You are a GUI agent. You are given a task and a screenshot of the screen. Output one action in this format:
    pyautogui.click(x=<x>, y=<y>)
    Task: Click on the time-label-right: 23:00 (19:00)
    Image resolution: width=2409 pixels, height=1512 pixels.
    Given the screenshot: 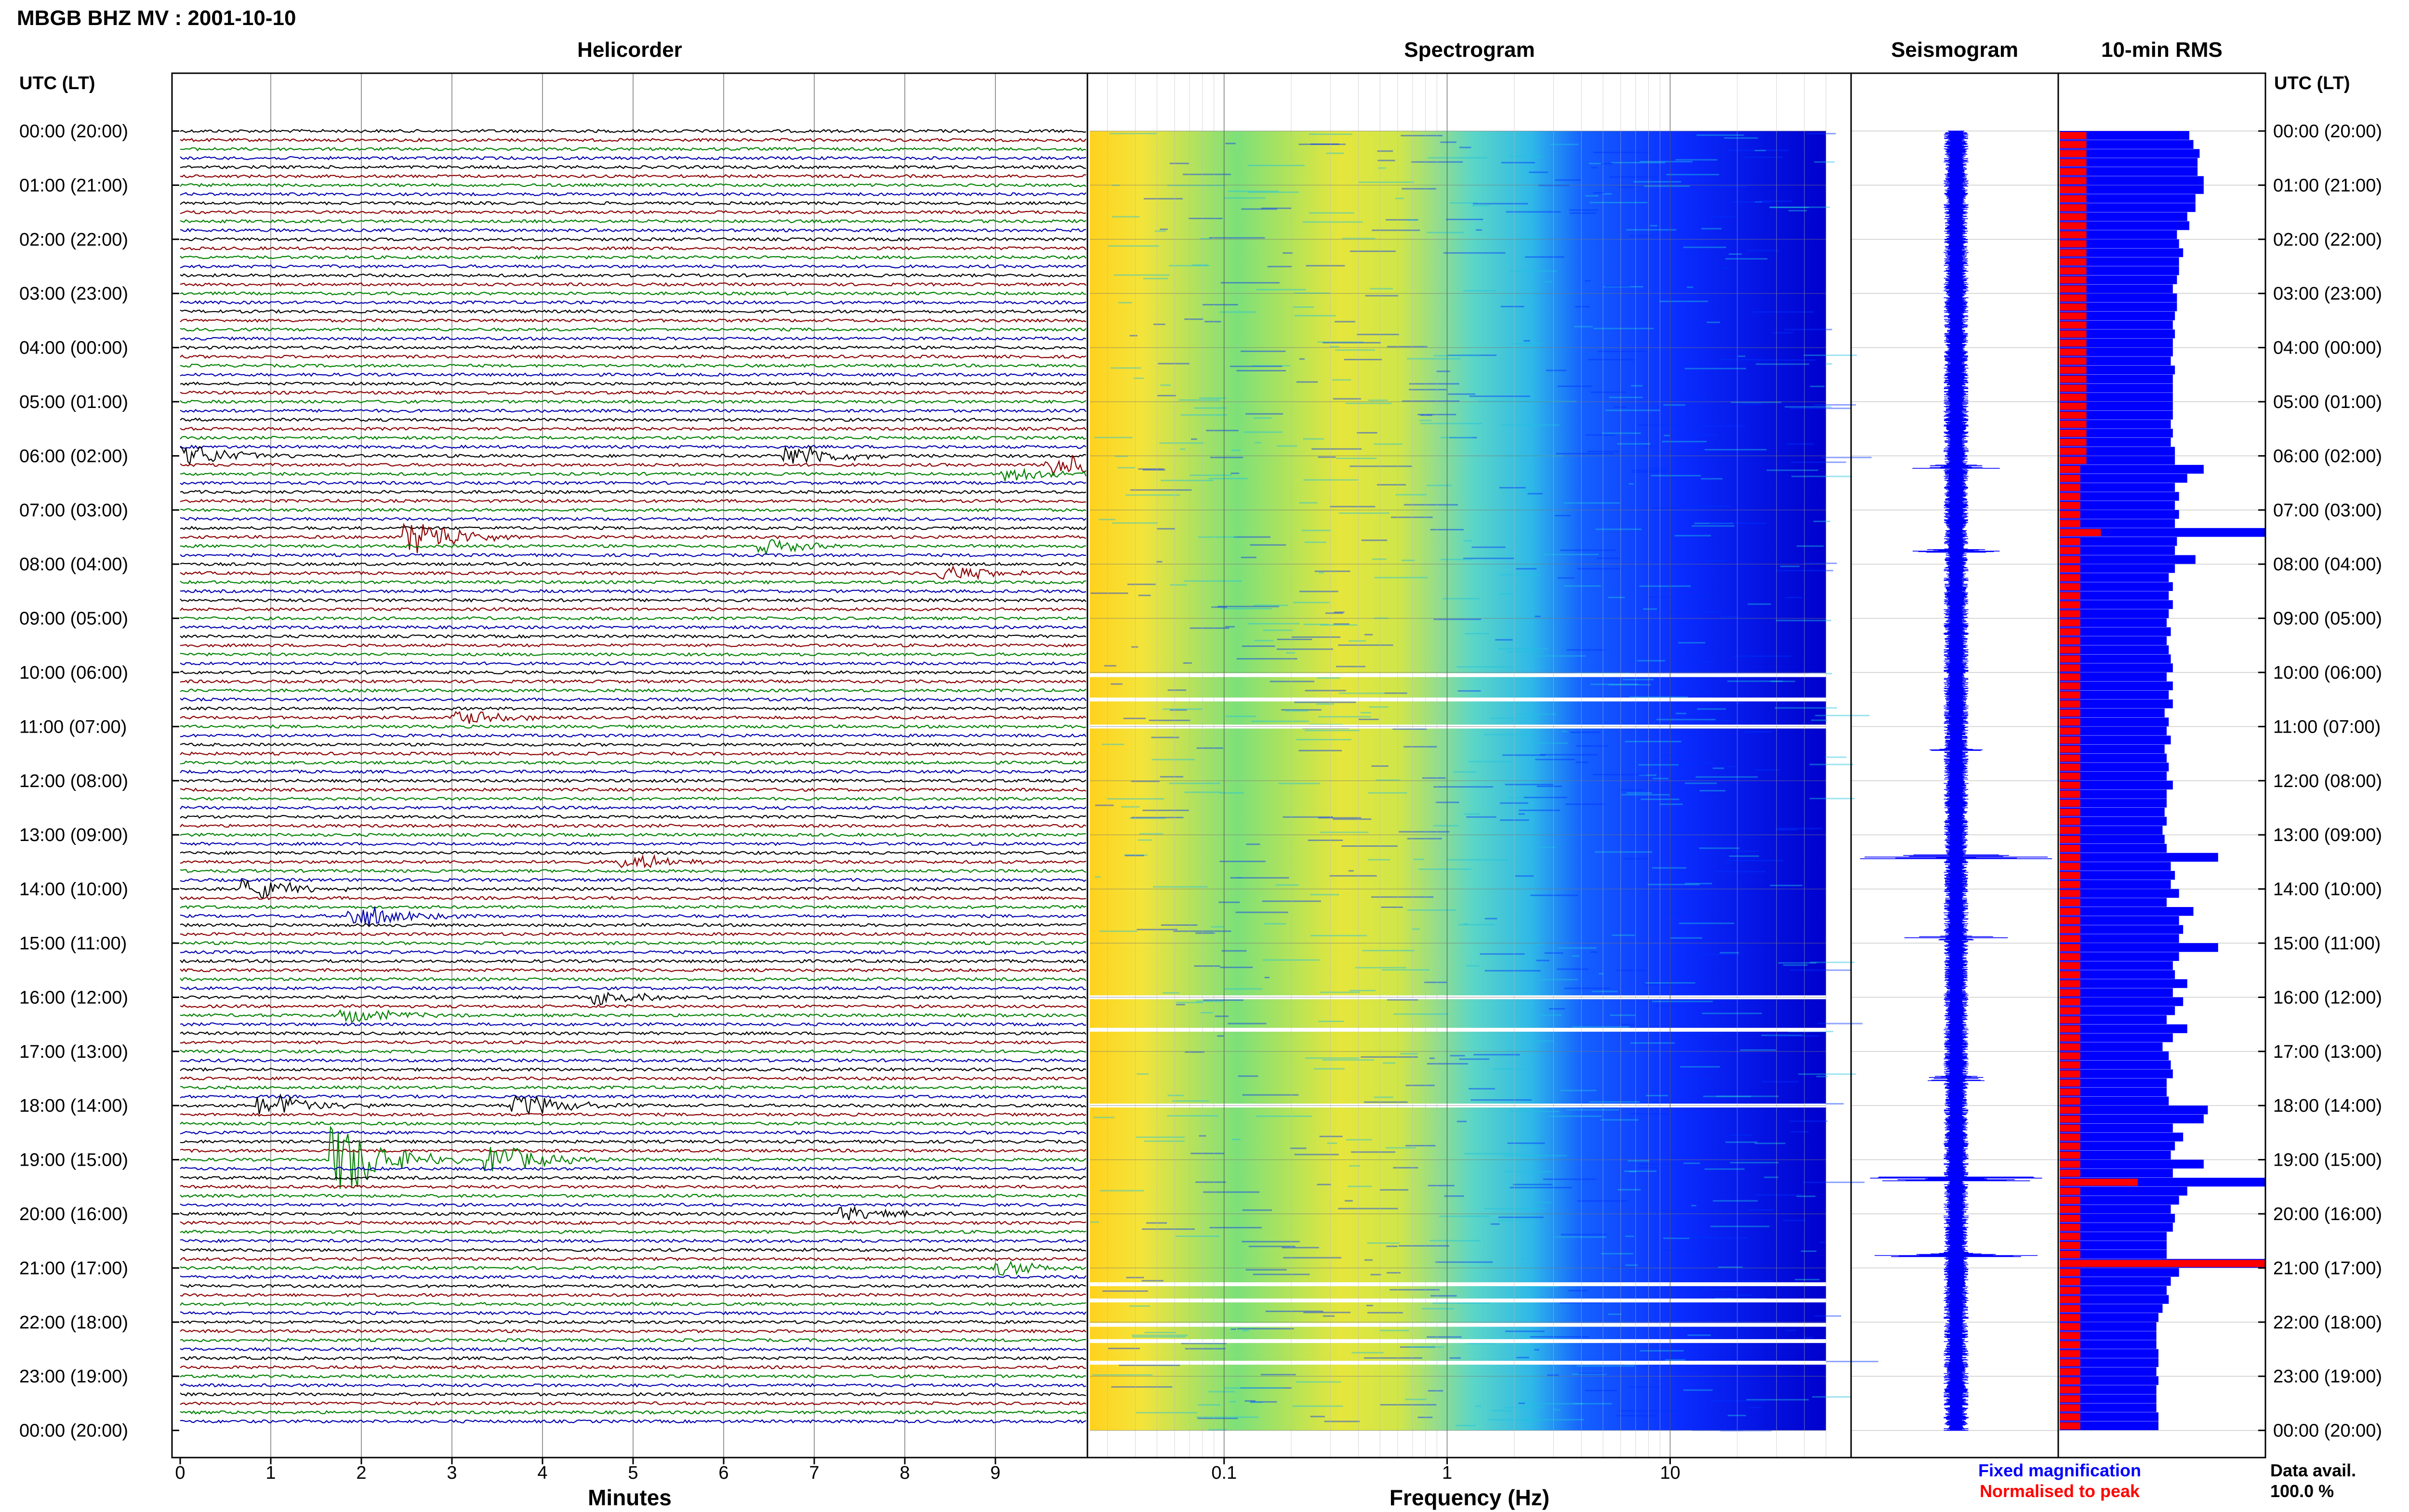 What is the action you would take?
    pyautogui.click(x=2327, y=1377)
    